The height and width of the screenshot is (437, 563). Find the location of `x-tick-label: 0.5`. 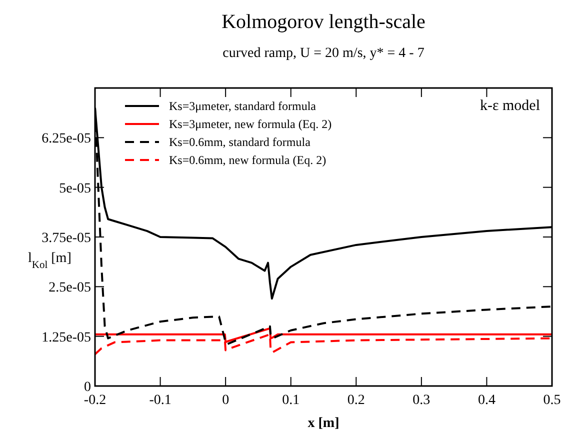

x-tick-label: 0.5 is located at coordinates (552, 400).